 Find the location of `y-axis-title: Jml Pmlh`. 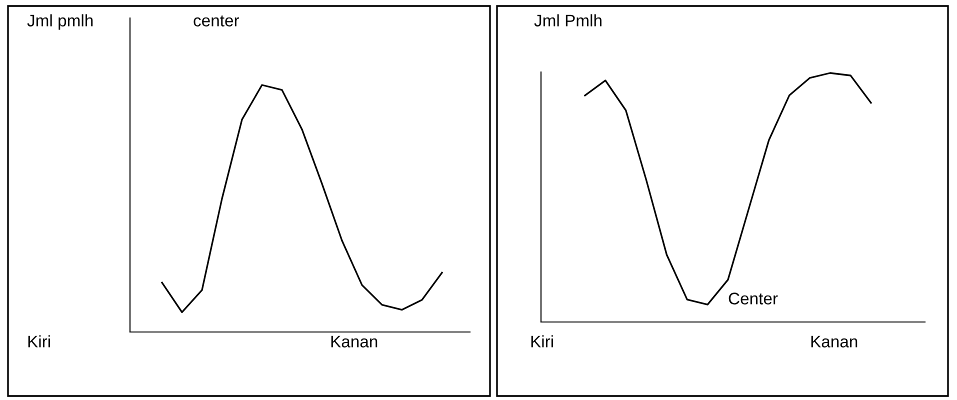

y-axis-title: Jml Pmlh is located at coordinates (568, 20).